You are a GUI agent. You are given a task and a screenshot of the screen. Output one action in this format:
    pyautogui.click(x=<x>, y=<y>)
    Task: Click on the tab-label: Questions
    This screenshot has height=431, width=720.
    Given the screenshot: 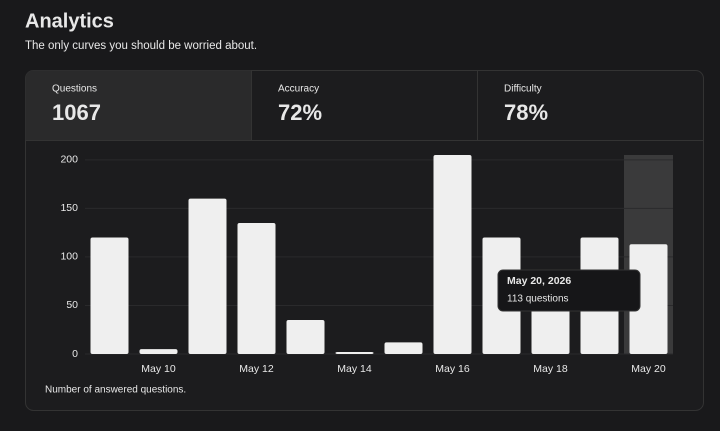 What is the action you would take?
    pyautogui.click(x=74, y=89)
    